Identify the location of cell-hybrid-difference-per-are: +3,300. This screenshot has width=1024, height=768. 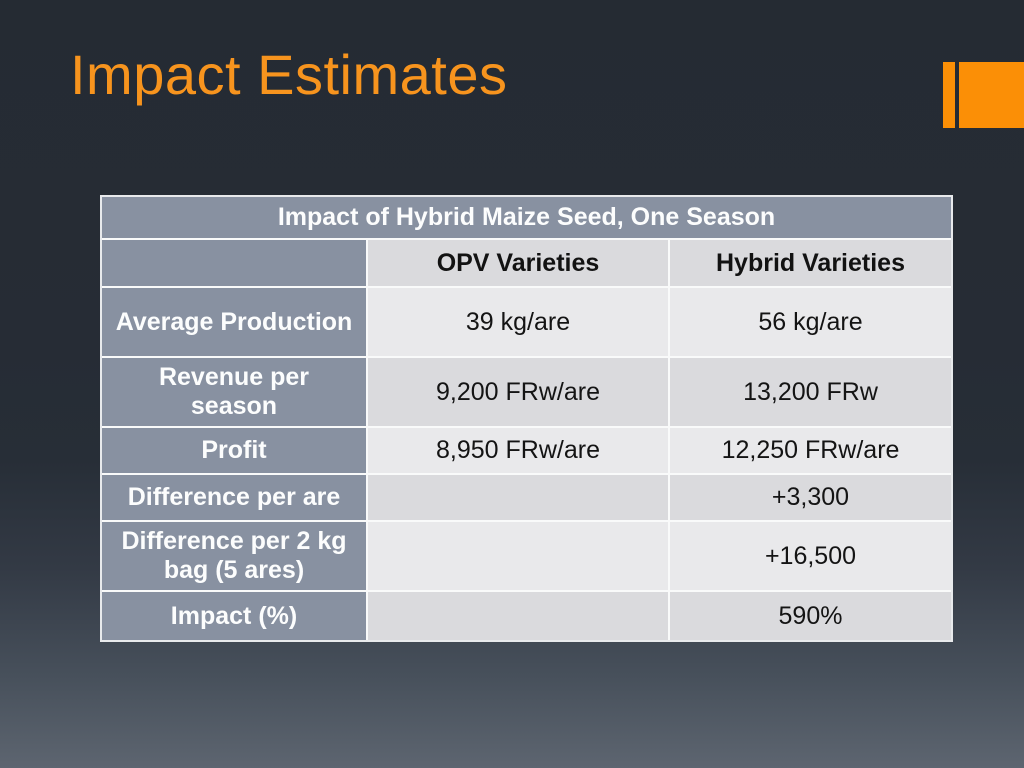
(810, 497).